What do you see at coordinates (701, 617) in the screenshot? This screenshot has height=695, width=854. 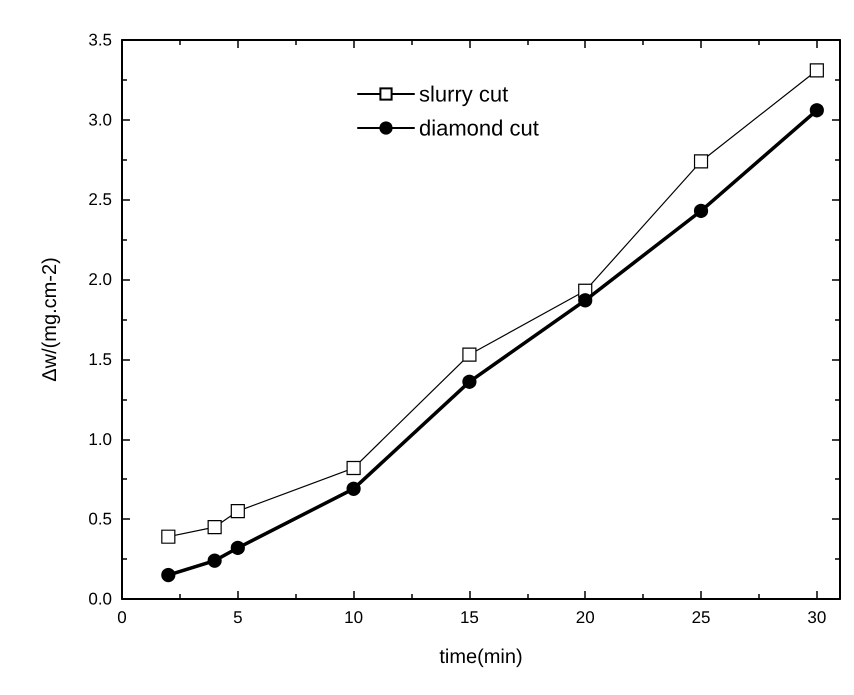 I see `x-tick-label: 25` at bounding box center [701, 617].